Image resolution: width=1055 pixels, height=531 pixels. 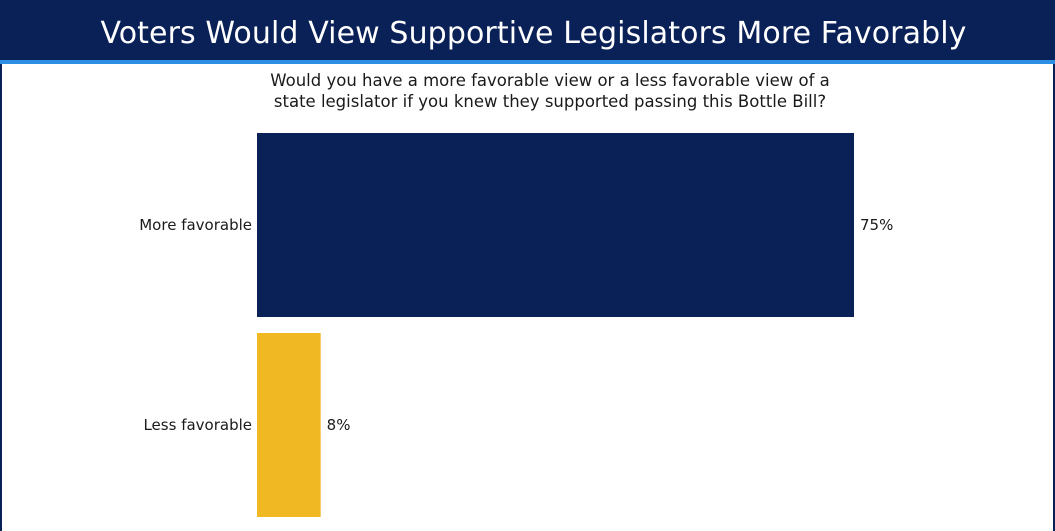 What do you see at coordinates (197, 425) in the screenshot?
I see `category-label-less-favorable: Less favorable` at bounding box center [197, 425].